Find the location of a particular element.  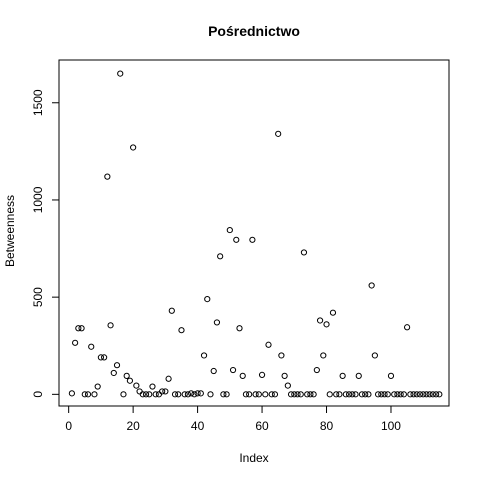

x-tick-label-40: 40 is located at coordinates (198, 426).